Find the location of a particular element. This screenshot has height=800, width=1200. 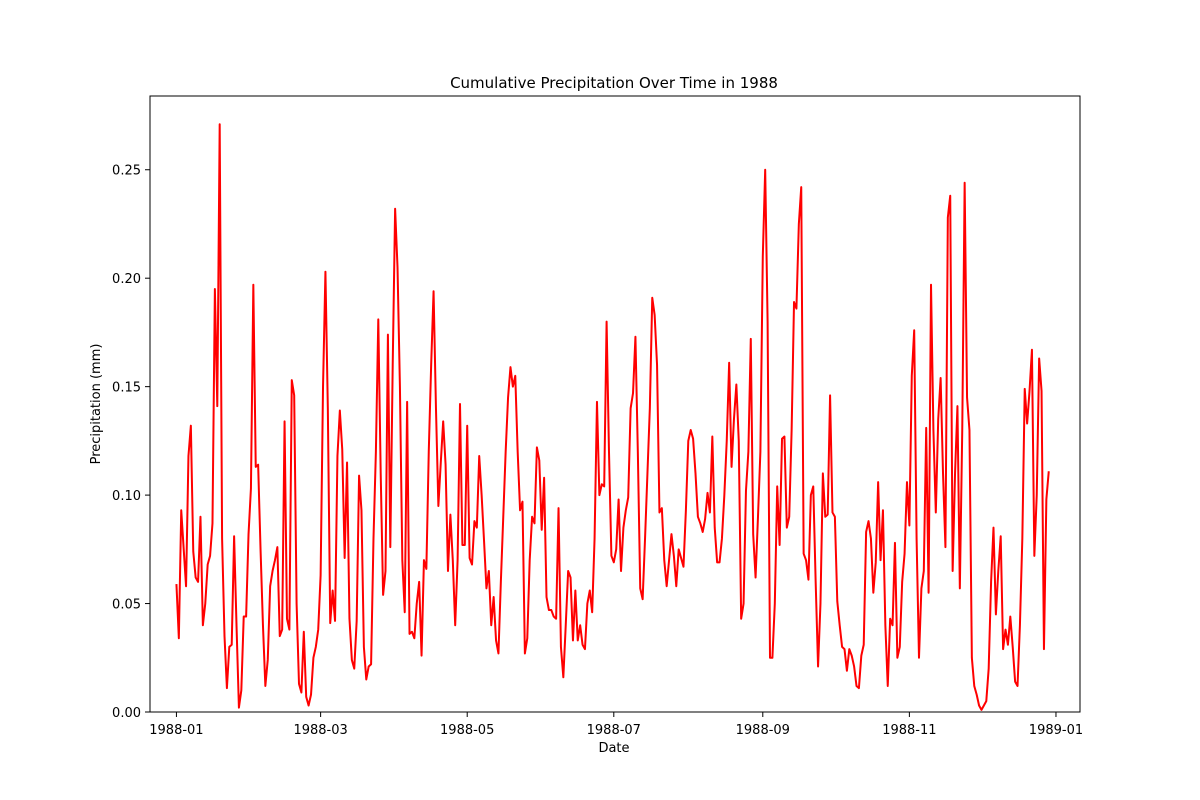

x-tick-label: 1988-07 is located at coordinates (614, 730).